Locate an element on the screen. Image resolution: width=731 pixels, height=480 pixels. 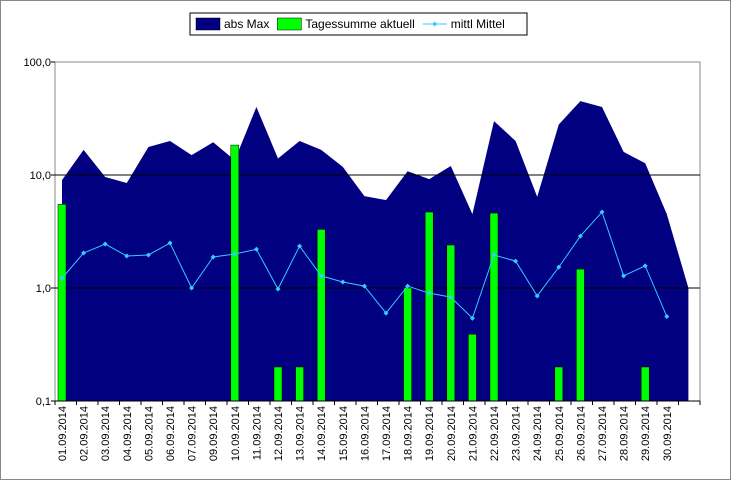
x-tick-label: 25.09.2014 is located at coordinates (560, 433).